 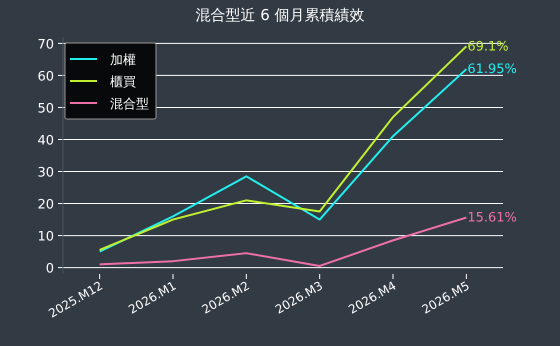 I want to click on y-tick-label: 30, so click(x=45, y=173).